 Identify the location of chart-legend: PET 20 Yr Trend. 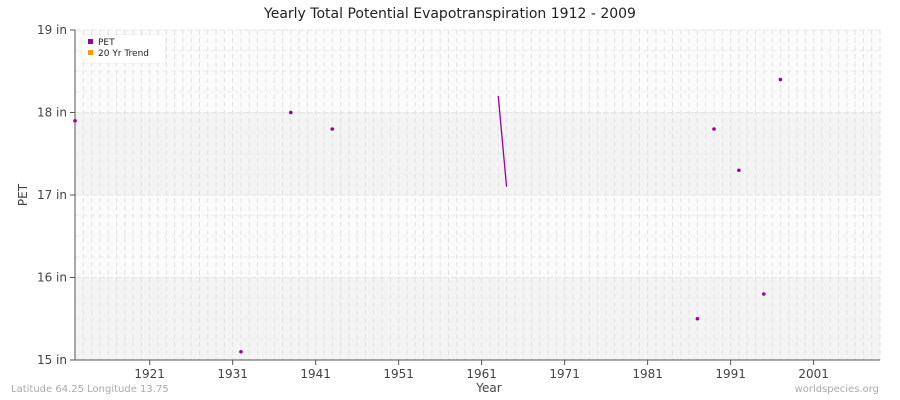
(123, 49).